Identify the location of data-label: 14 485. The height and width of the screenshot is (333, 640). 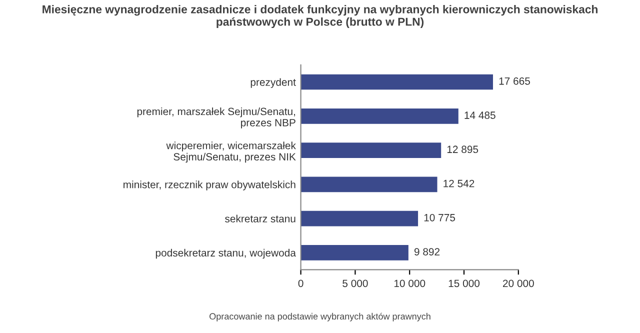
(480, 115).